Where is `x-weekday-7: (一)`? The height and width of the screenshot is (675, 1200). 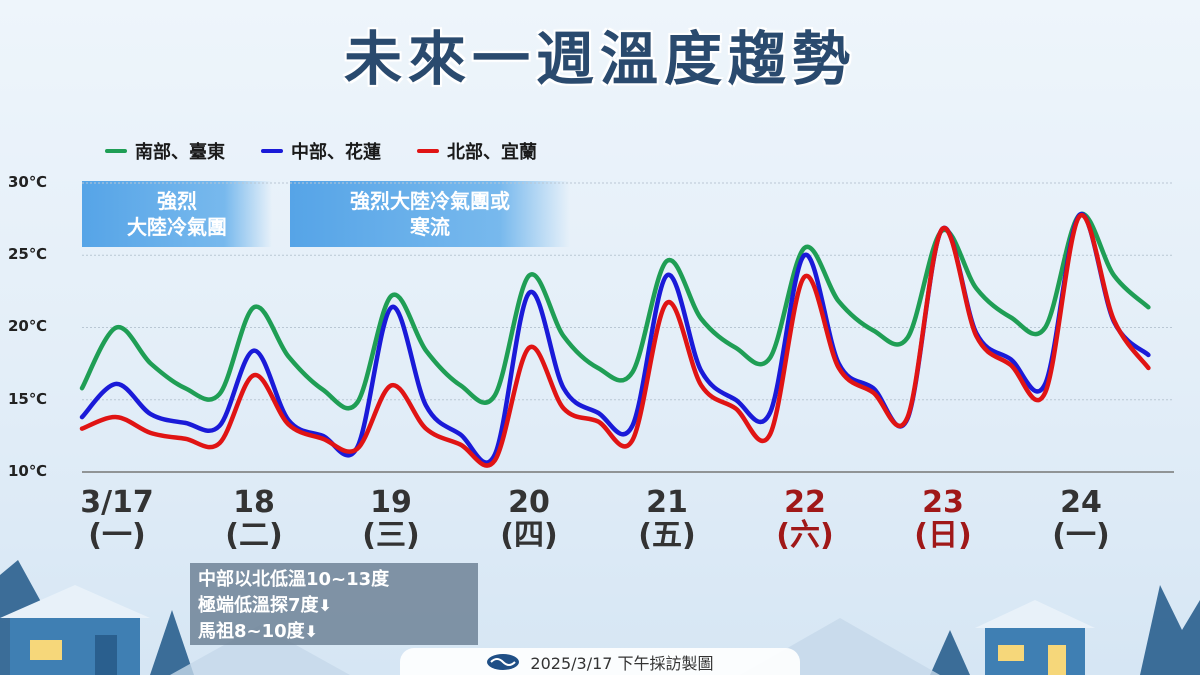
x-weekday-7: (一) is located at coordinates (1081, 535).